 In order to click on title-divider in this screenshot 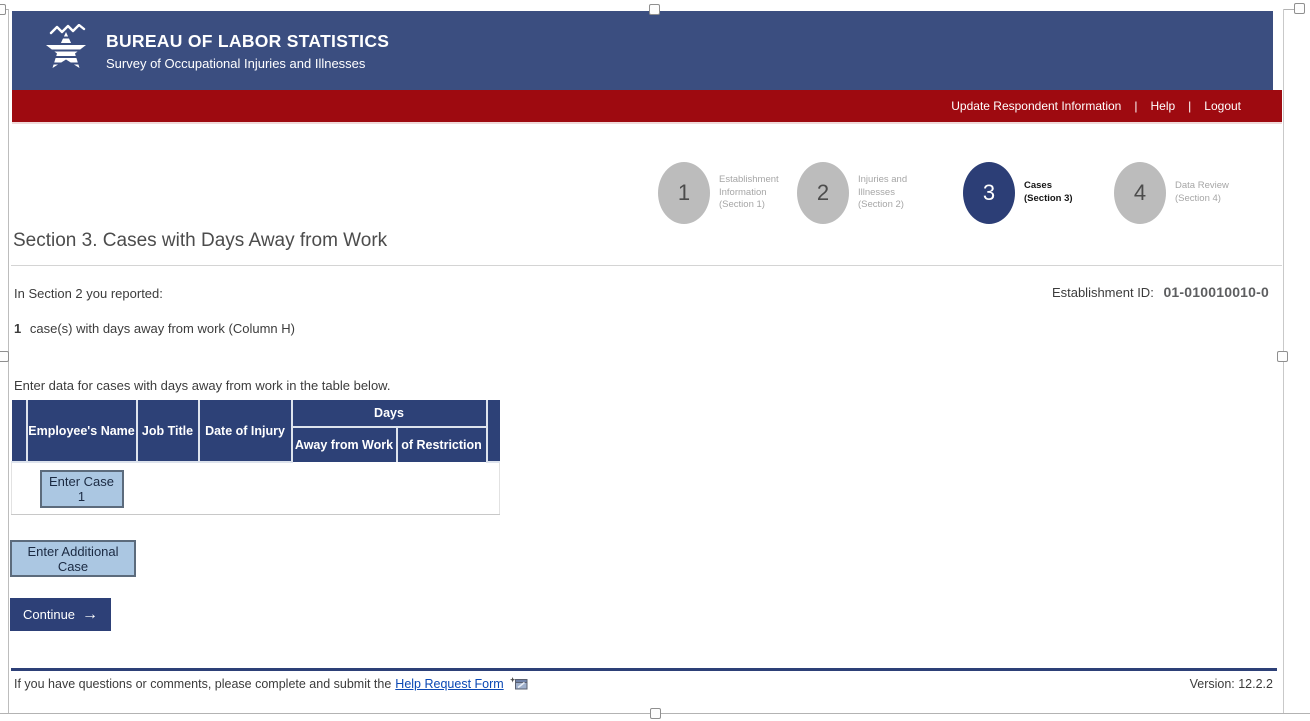, I will do `click(646, 265)`.